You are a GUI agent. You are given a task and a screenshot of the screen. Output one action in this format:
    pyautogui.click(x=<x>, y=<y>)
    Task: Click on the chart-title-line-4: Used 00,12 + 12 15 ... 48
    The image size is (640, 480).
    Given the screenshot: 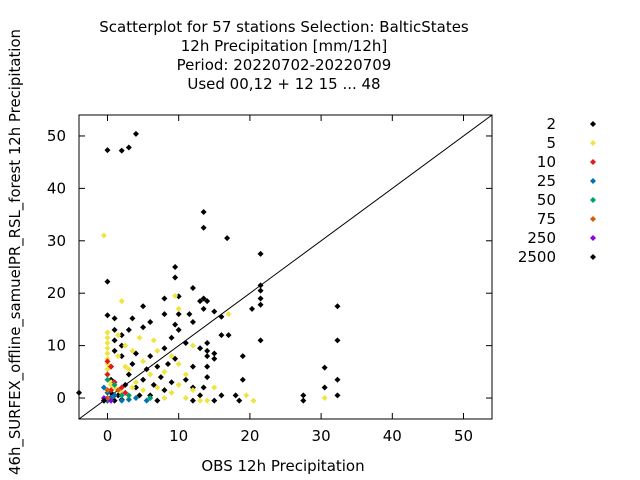 What is the action you would take?
    pyautogui.click(x=283, y=84)
    